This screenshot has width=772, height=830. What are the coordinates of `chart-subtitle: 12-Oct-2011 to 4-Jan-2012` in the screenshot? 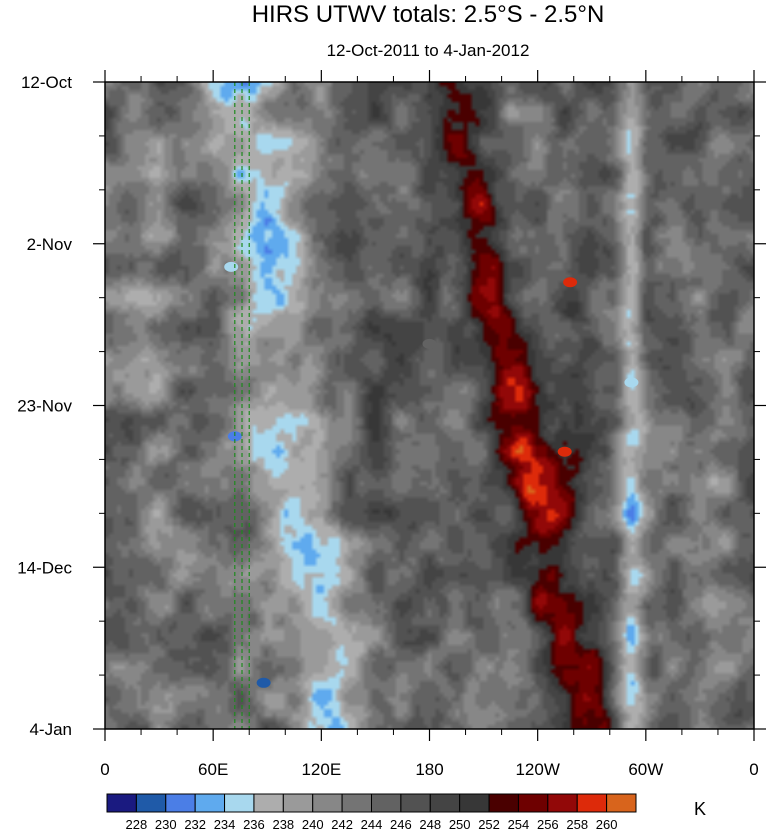 It's located at (428, 50).